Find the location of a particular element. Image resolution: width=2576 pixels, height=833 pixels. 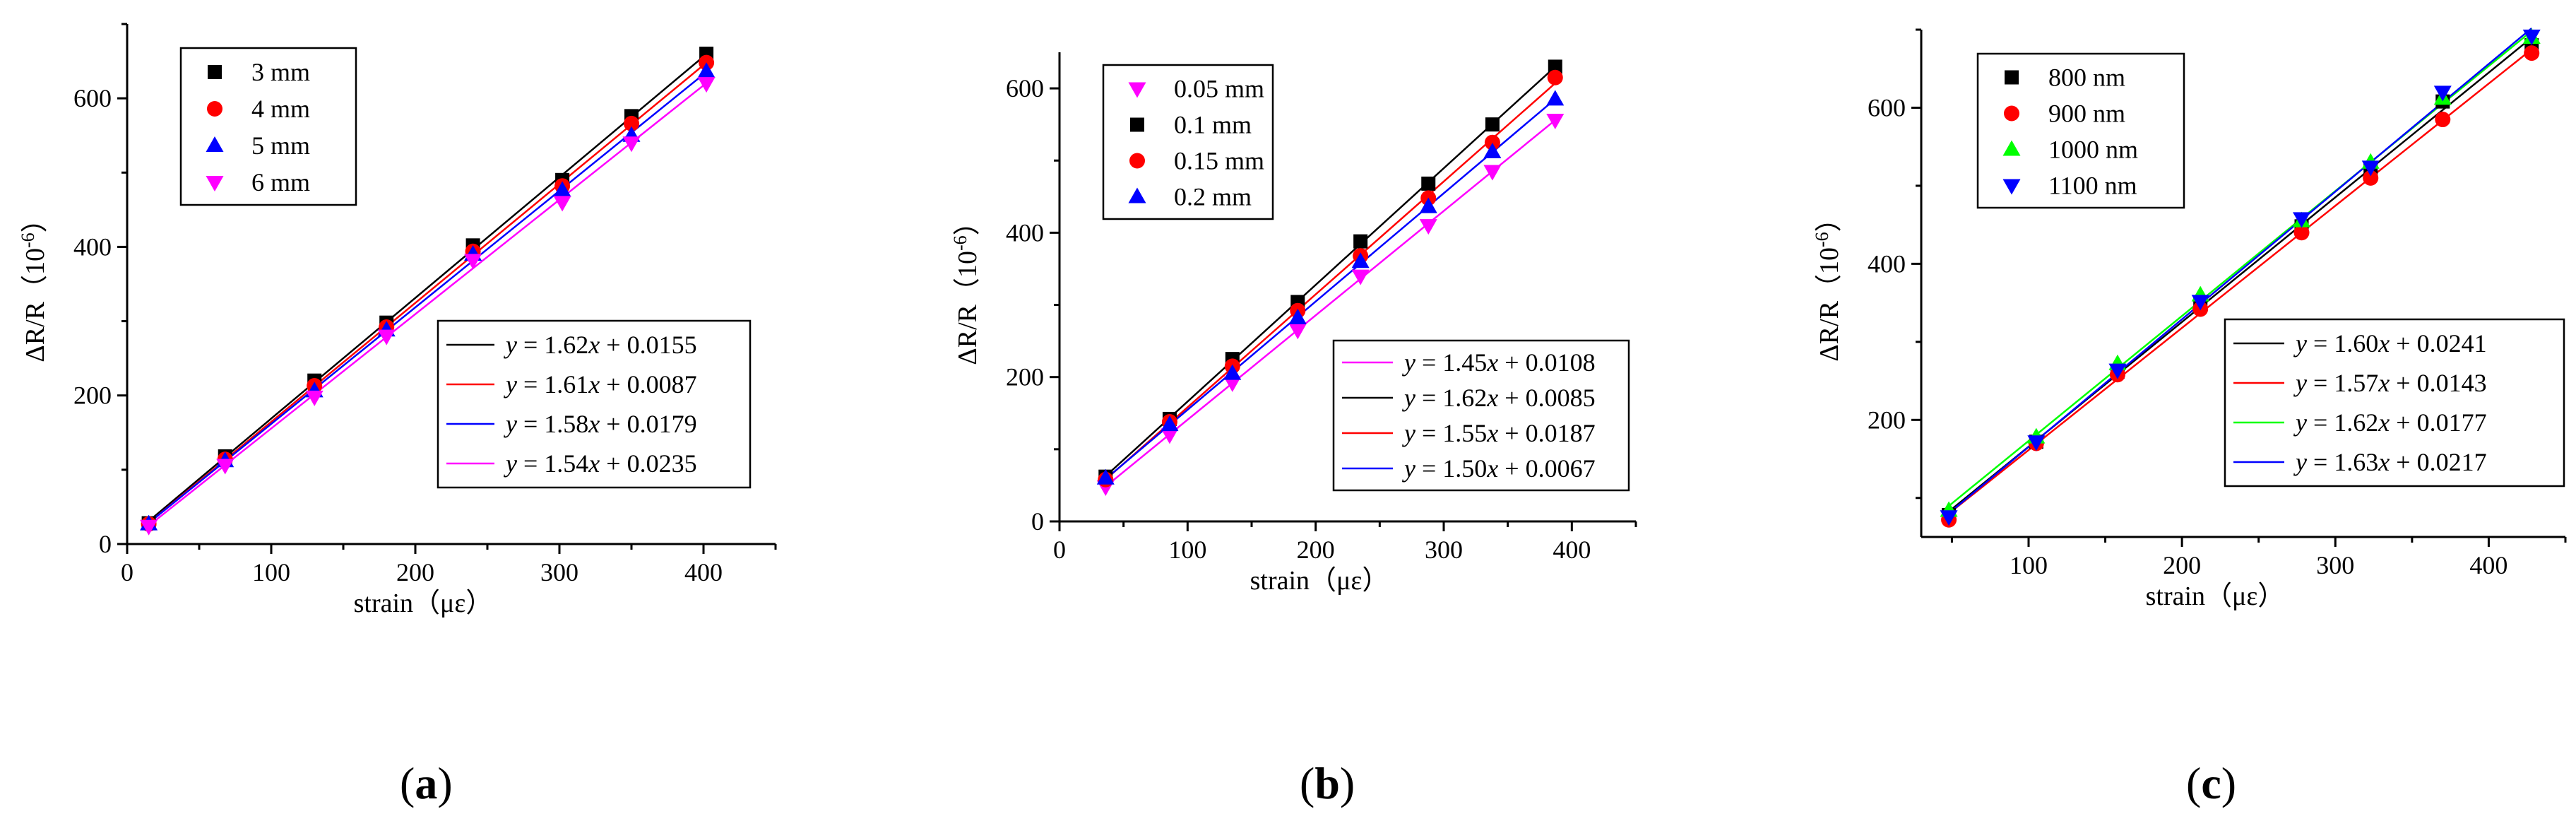

legend-label: 0.2 mm is located at coordinates (1213, 197).